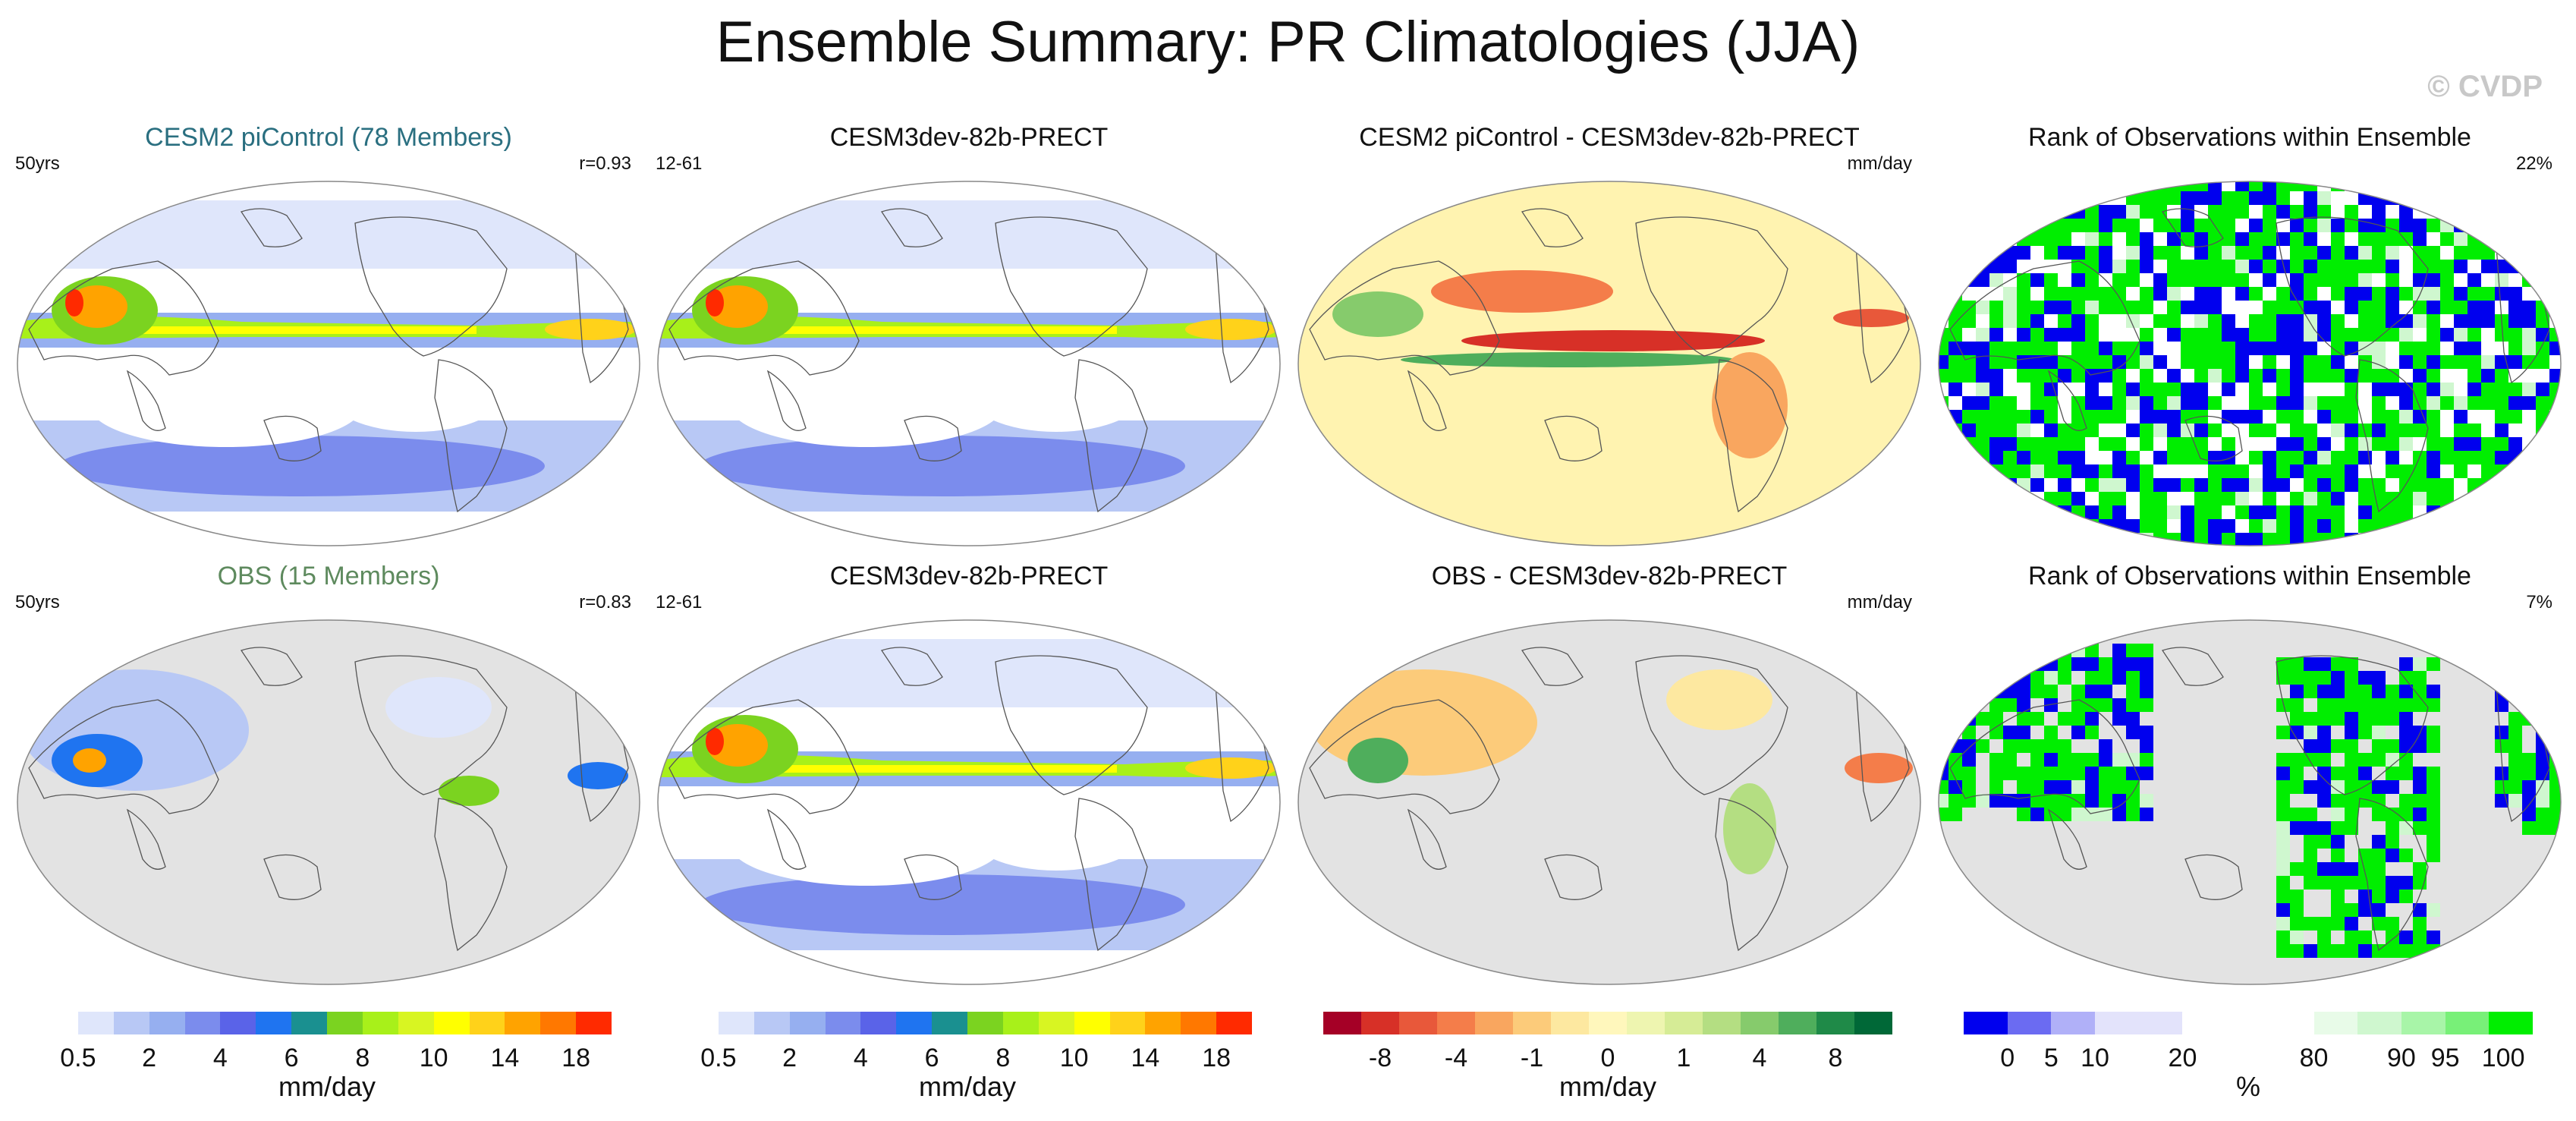  Describe the element at coordinates (1288, 42) in the screenshot. I see `figure-title: Ensemble Summary: PR Climatologies (JJA)` at that location.